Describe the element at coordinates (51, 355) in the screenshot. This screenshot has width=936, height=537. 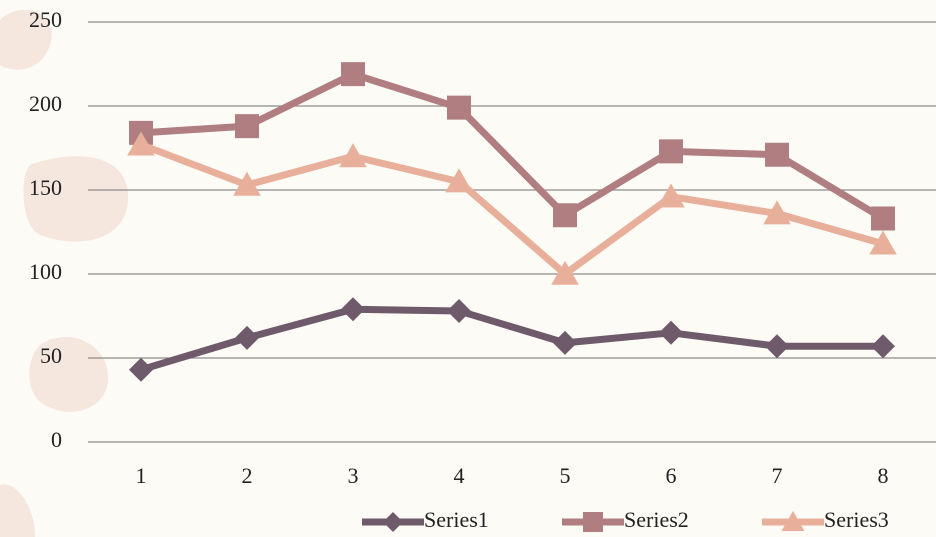
I see `y-tick-label: 50` at that location.